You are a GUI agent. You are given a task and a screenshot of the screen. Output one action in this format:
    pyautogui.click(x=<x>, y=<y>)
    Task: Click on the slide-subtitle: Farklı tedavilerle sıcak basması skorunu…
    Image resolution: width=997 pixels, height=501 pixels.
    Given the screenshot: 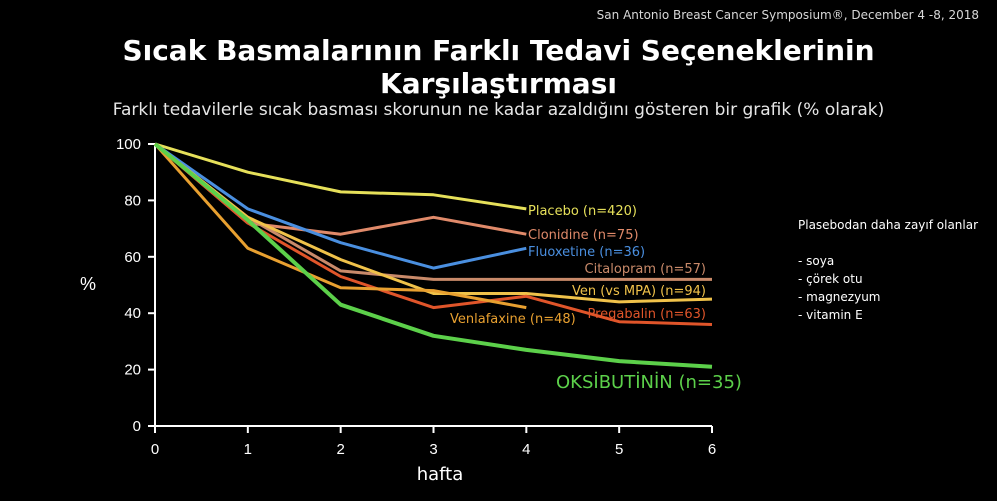 What is the action you would take?
    pyautogui.click(x=498, y=110)
    